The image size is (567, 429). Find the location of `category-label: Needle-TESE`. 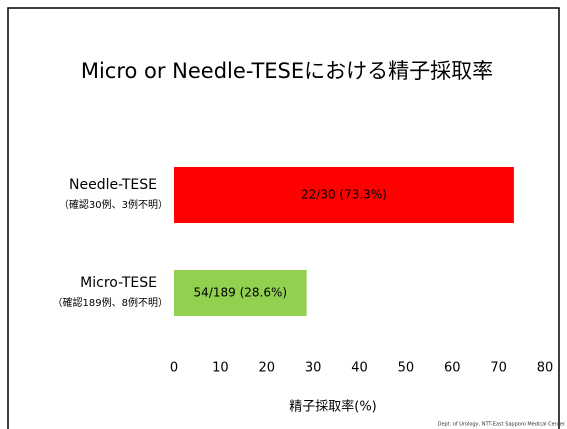

category-label: Needle-TESE is located at coordinates (113, 185).